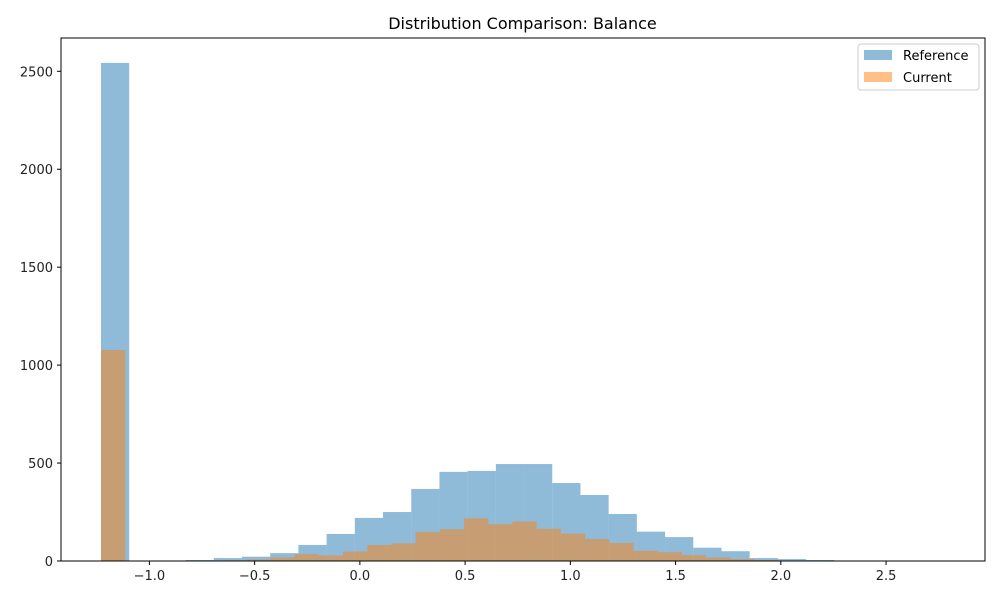 The height and width of the screenshot is (600, 1000). What do you see at coordinates (36, 170) in the screenshot?
I see `y-tick-label: 2000` at bounding box center [36, 170].